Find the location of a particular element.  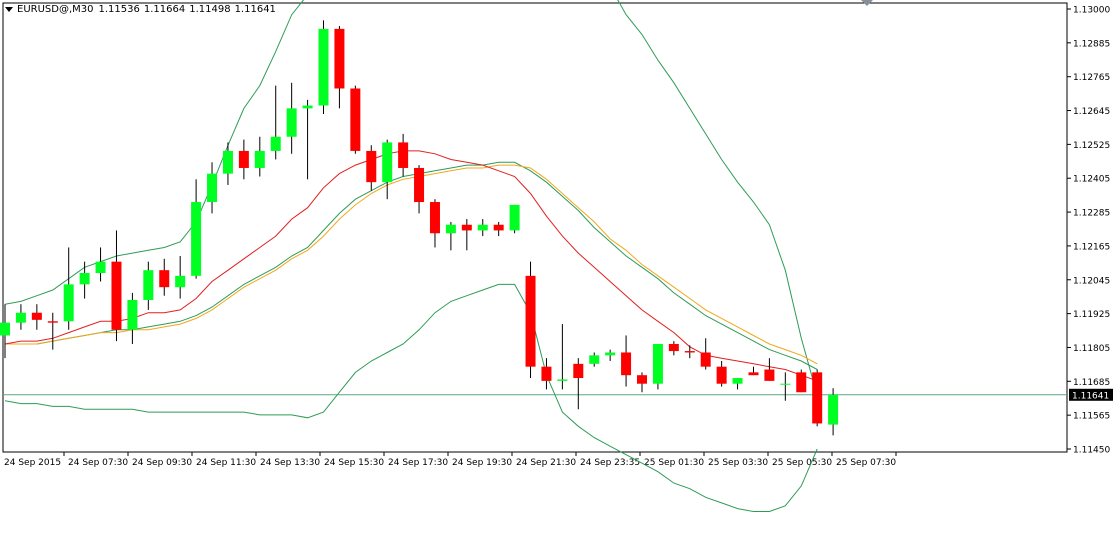

current-price-label-box is located at coordinates (1091, 394).